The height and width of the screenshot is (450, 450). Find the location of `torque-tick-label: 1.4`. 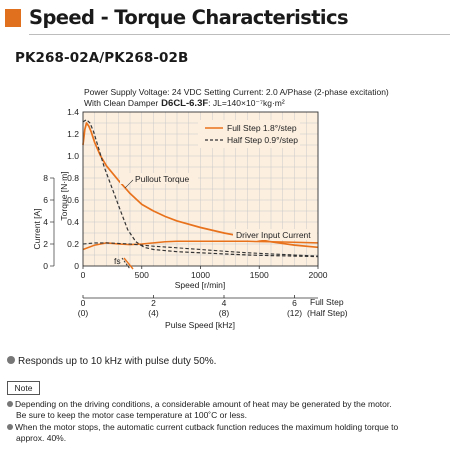

torque-tick-label: 1.4 is located at coordinates (73, 112).